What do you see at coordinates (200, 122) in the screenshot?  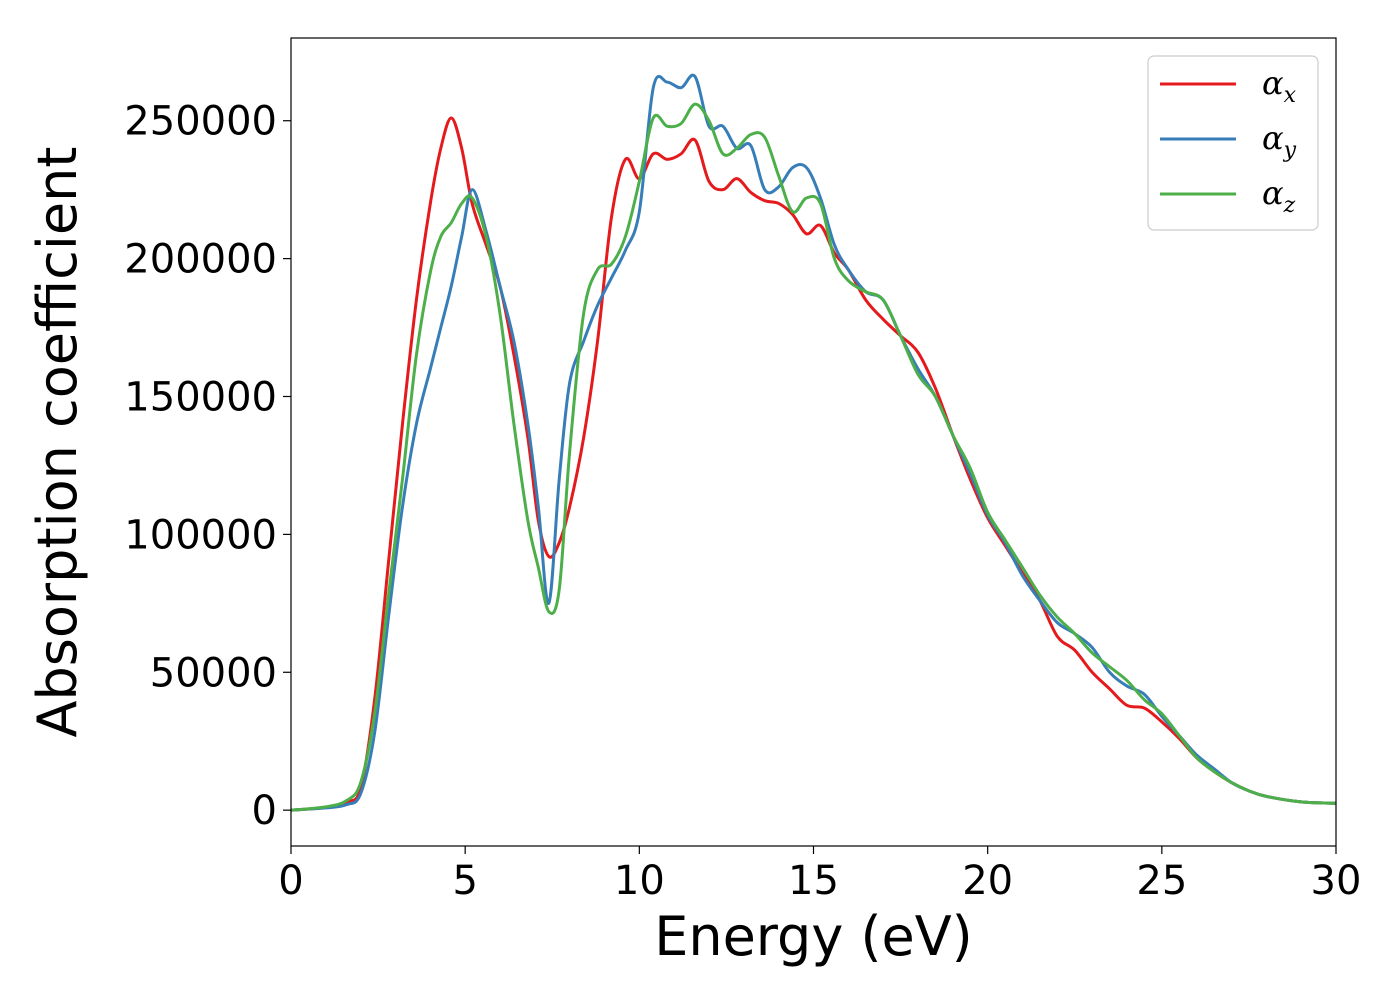 I see `y-tick-label: 250000` at bounding box center [200, 122].